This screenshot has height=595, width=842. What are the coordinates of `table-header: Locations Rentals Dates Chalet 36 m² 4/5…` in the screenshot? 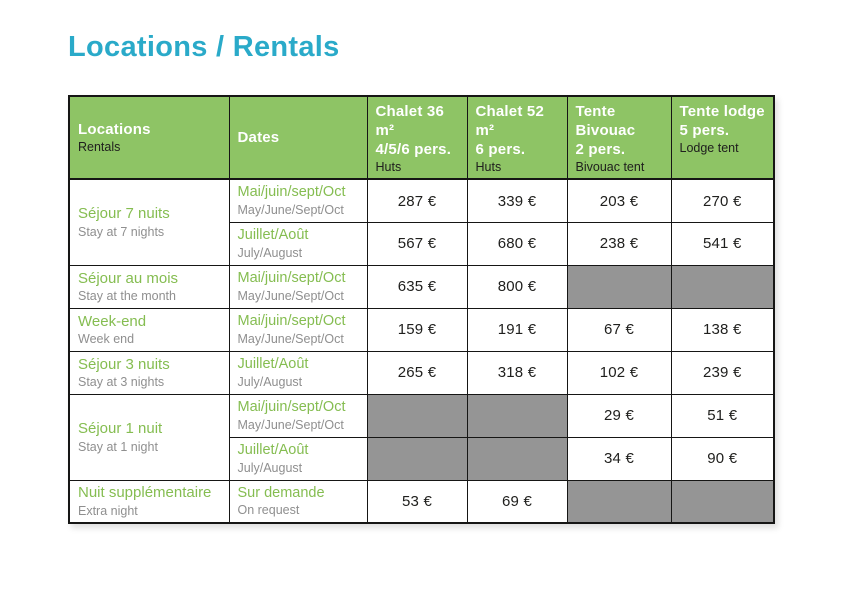 It's located at (421, 138).